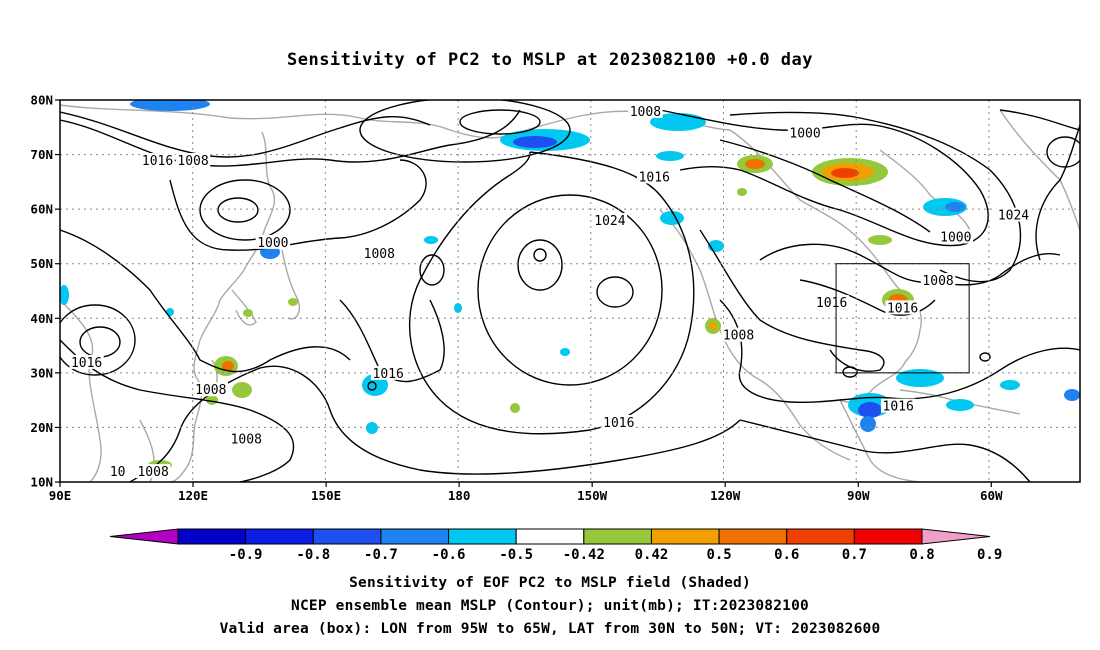 The height and width of the screenshot is (650, 1100). I want to click on colorbar-label: 0.8, so click(921, 555).